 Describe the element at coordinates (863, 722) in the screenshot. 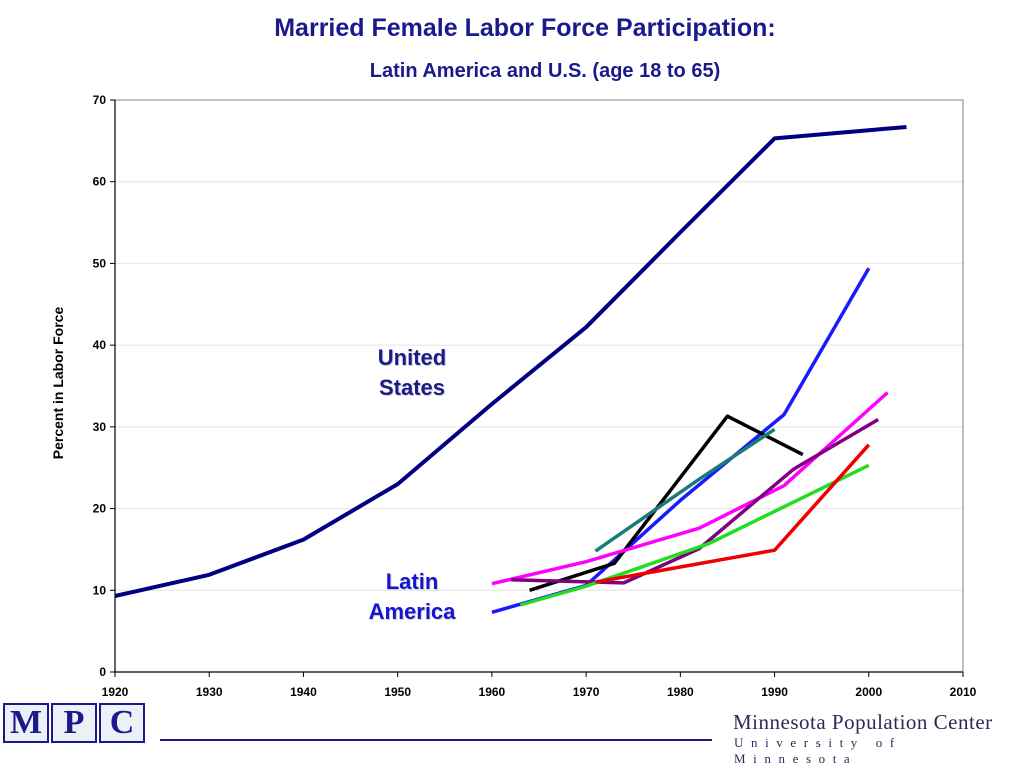

I see `org-name: Minnesota Population Center` at that location.